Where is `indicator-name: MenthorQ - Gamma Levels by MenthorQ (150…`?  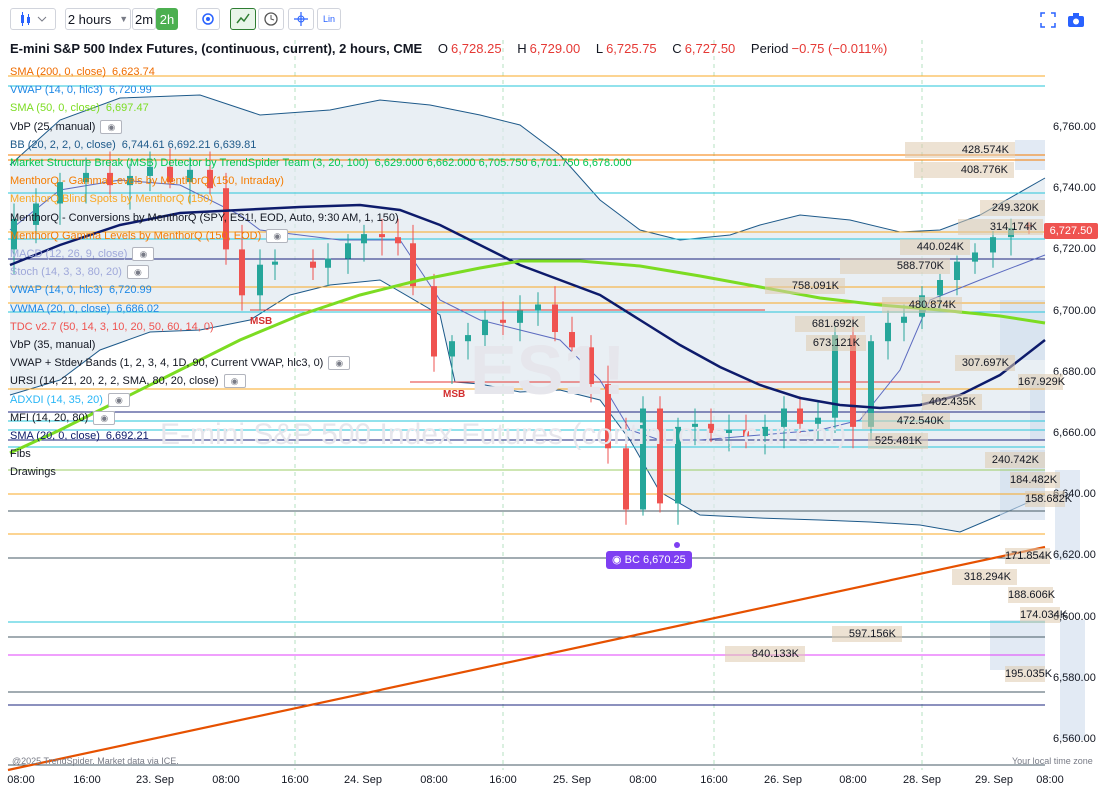 indicator-name: MenthorQ - Gamma Levels by MenthorQ (150… is located at coordinates (147, 181).